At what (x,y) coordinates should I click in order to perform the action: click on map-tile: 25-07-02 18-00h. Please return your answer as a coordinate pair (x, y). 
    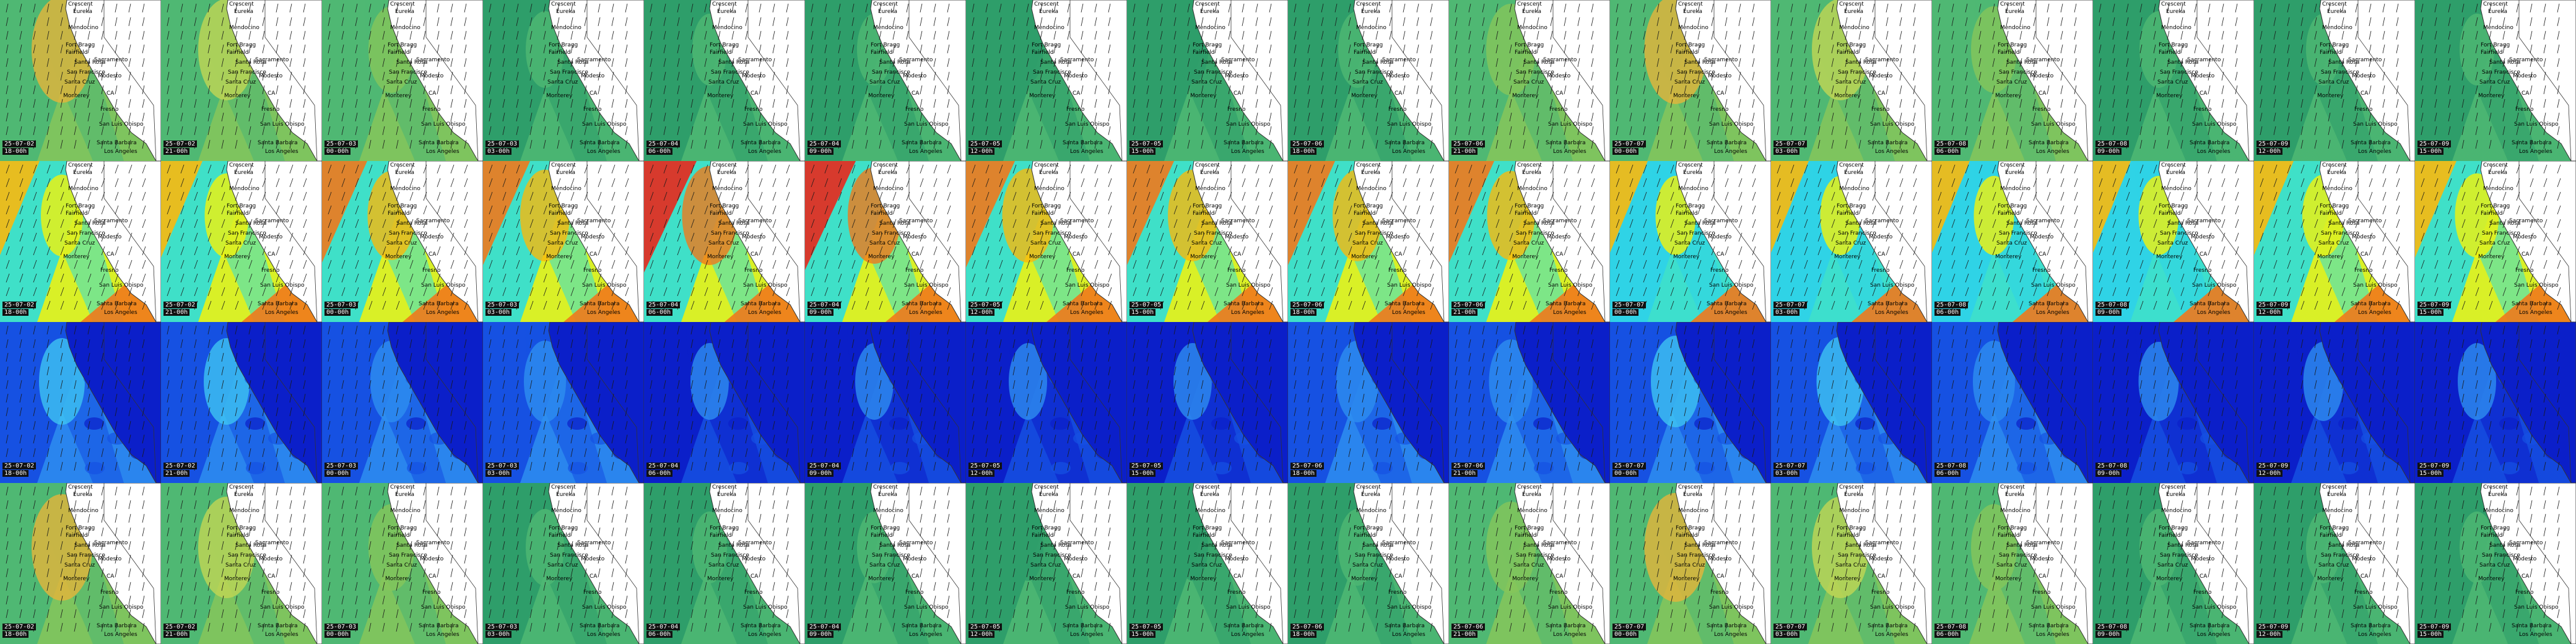
    Looking at the image, I should click on (80, 402).